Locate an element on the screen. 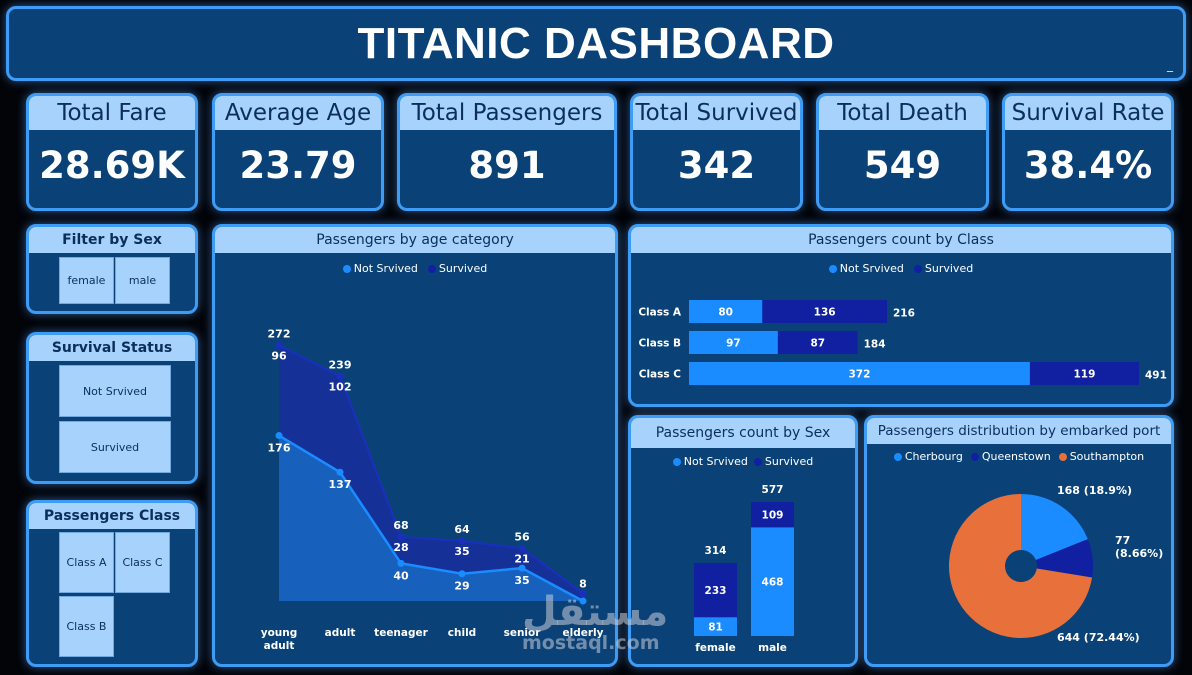  x-tick-label: elderly is located at coordinates (583, 633).